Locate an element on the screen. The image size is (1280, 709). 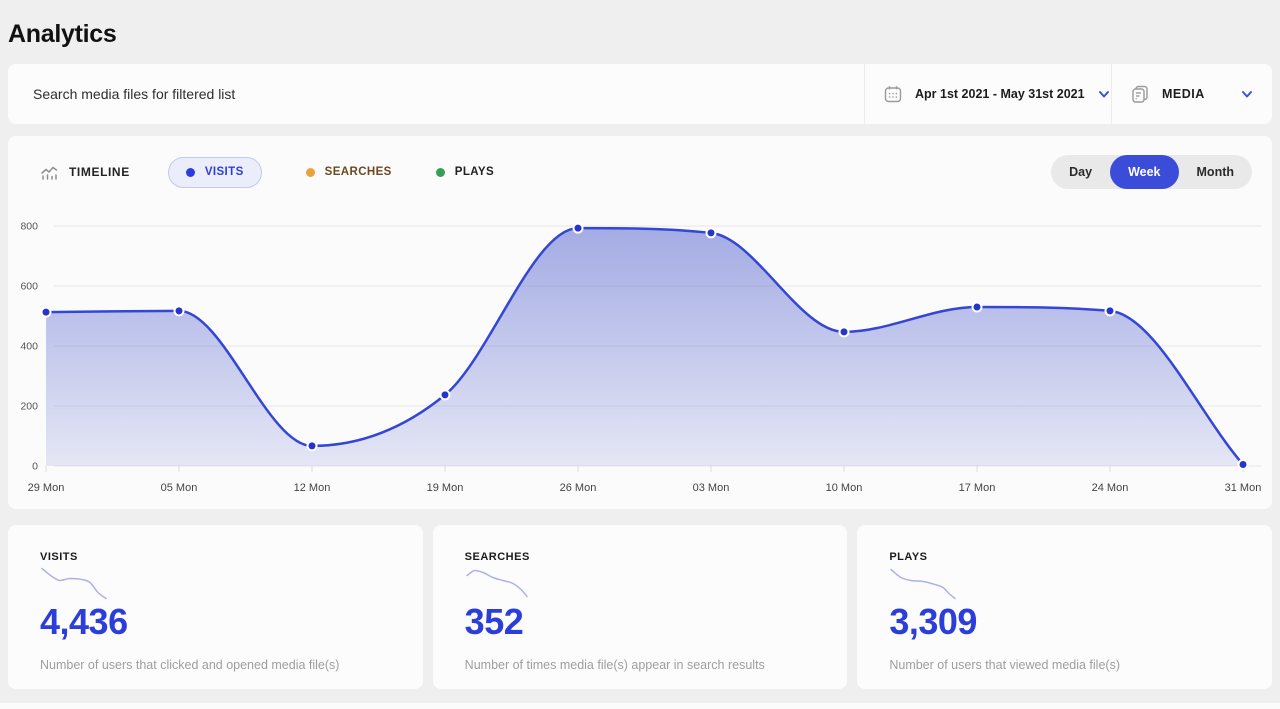
media-filter-dropdown: MEDIA is located at coordinates (1192, 94).